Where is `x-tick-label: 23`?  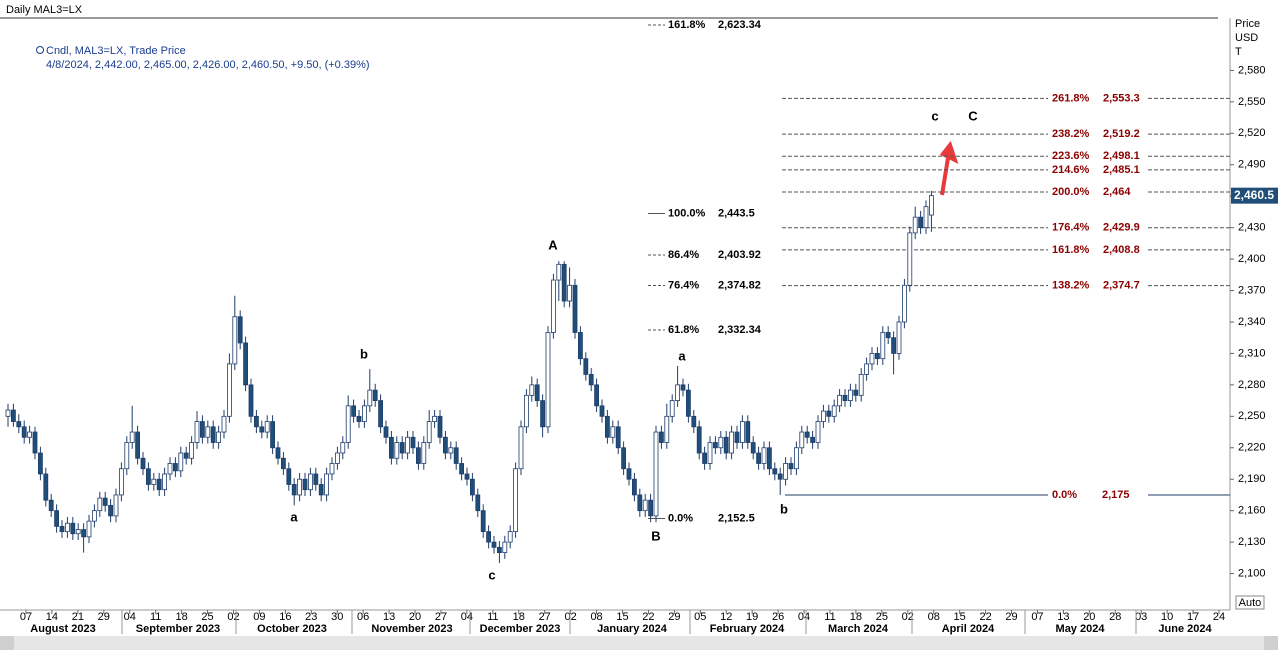
x-tick-label: 23 is located at coordinates (311, 617).